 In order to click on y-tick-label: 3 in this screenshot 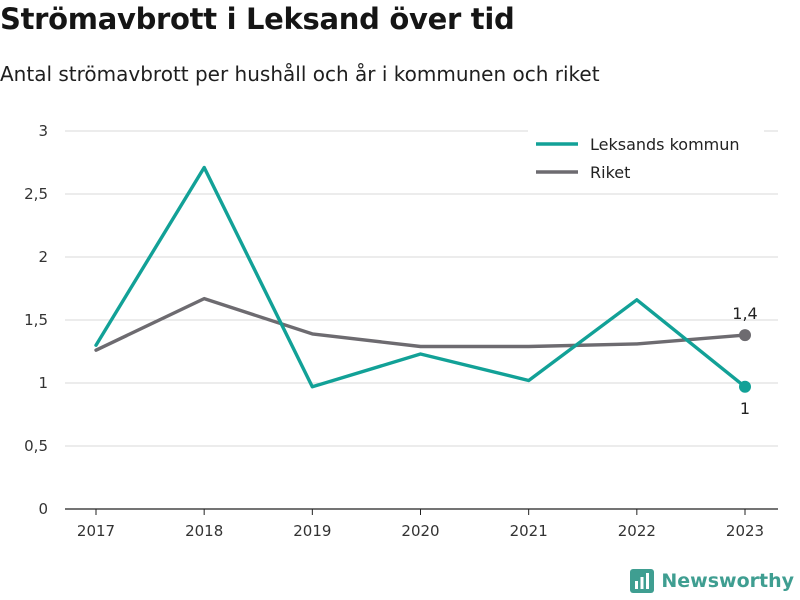, I will do `click(43, 131)`.